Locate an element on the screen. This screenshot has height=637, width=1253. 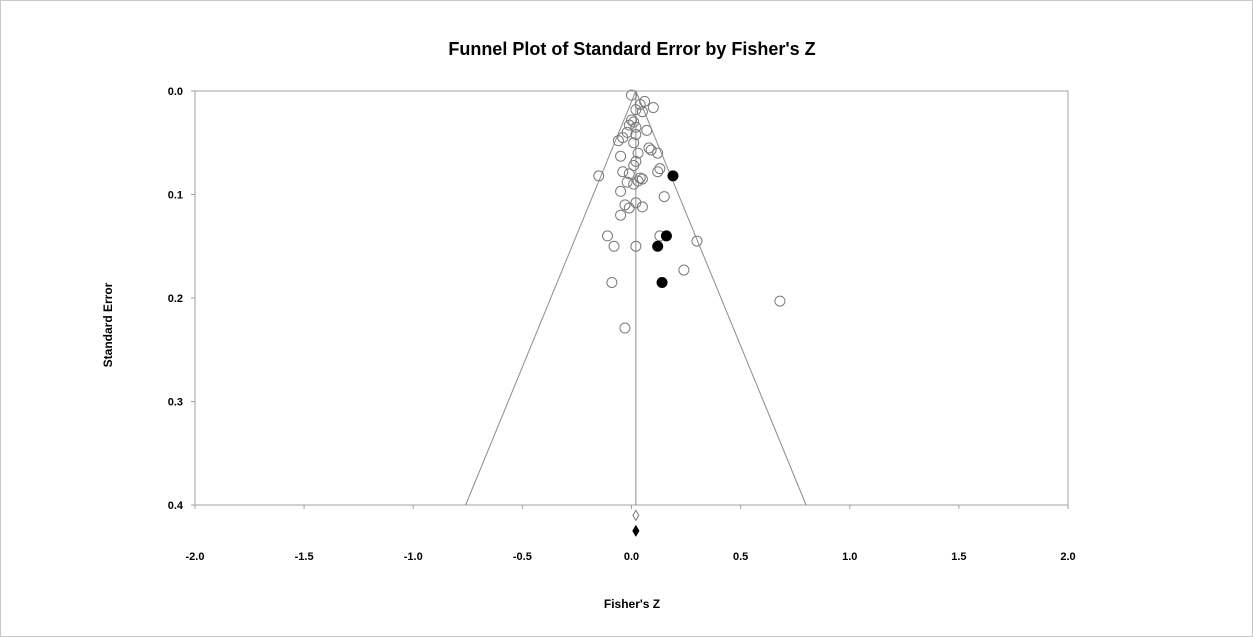
y-tick-label: 0.2 is located at coordinates (175, 299).